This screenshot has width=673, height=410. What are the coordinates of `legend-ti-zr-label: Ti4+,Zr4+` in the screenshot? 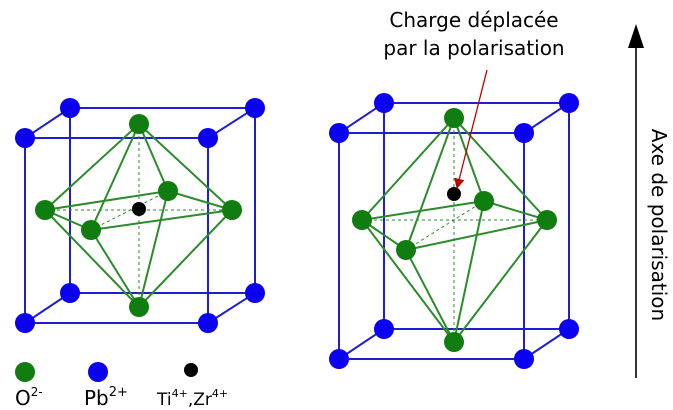 It's located at (192, 398).